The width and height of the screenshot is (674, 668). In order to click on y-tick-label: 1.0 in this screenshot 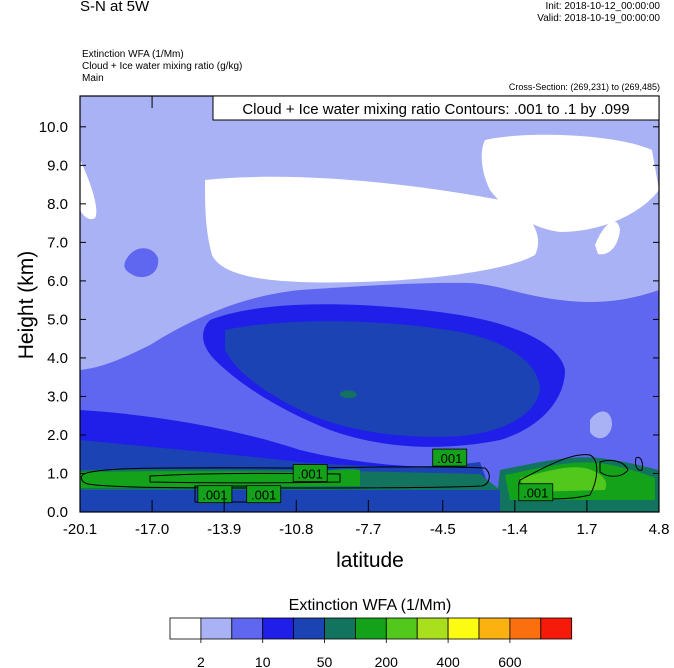, I will do `click(57, 473)`.